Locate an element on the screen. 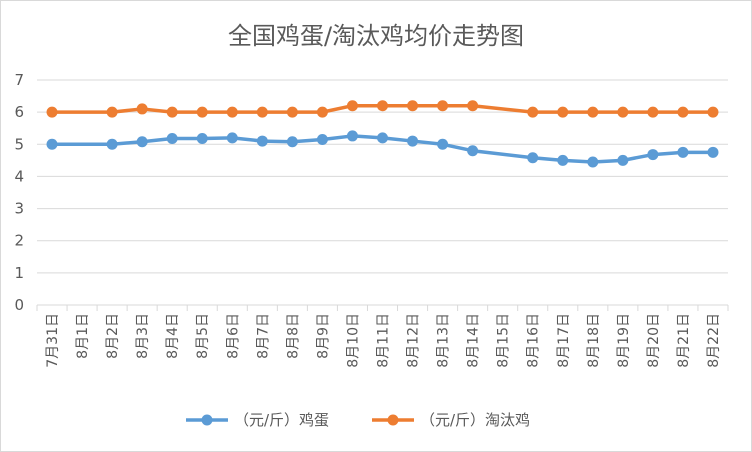 The image size is (752, 452). x-tick-label: 7月31日 is located at coordinates (53, 340).